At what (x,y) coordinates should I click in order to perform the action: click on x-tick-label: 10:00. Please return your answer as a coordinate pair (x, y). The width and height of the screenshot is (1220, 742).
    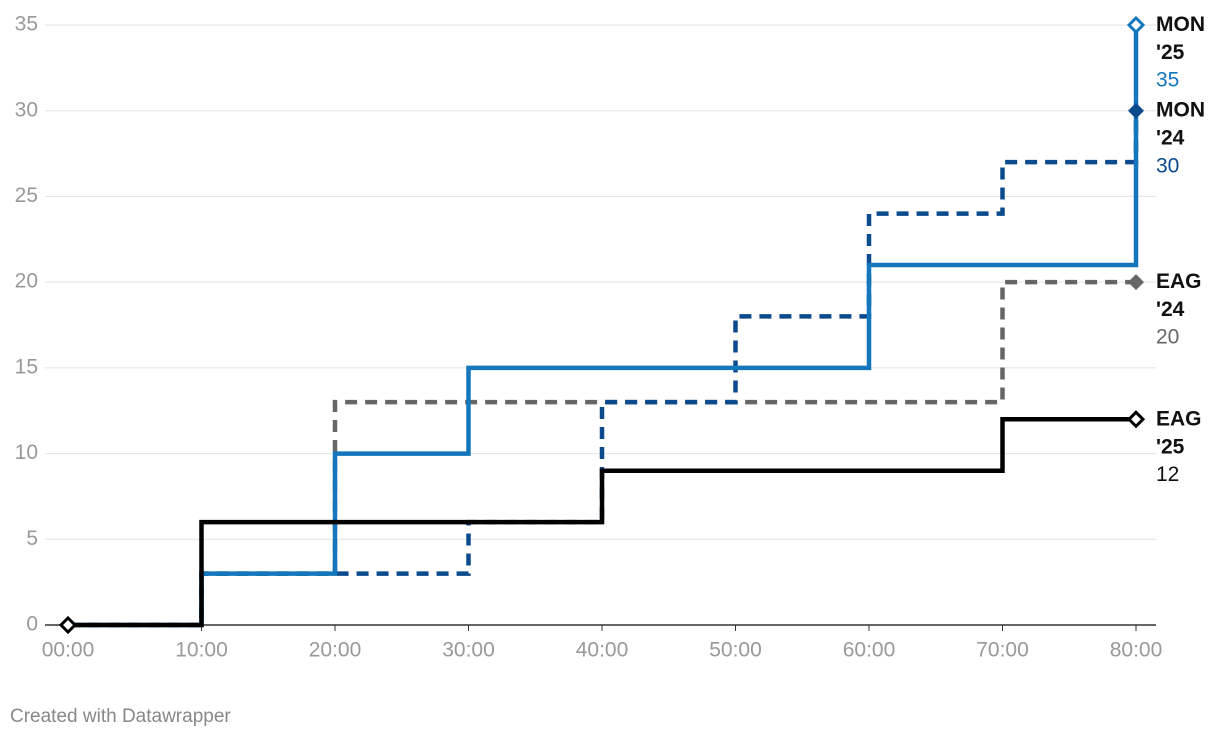
    Looking at the image, I should click on (201, 650).